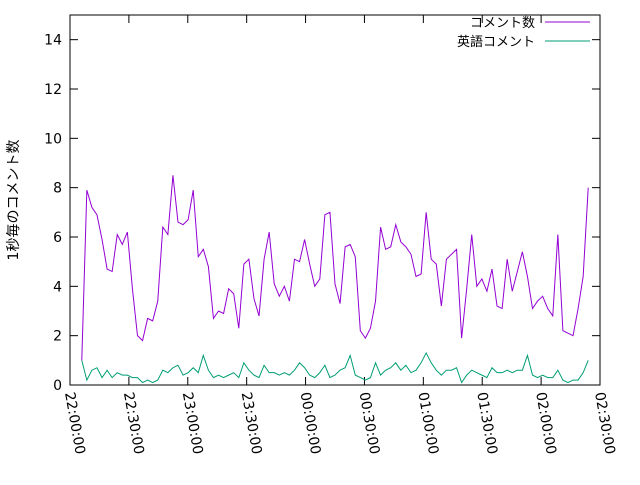 The height and width of the screenshot is (485, 640). I want to click on x-tick-label: 22:00:00, so click(74, 423).